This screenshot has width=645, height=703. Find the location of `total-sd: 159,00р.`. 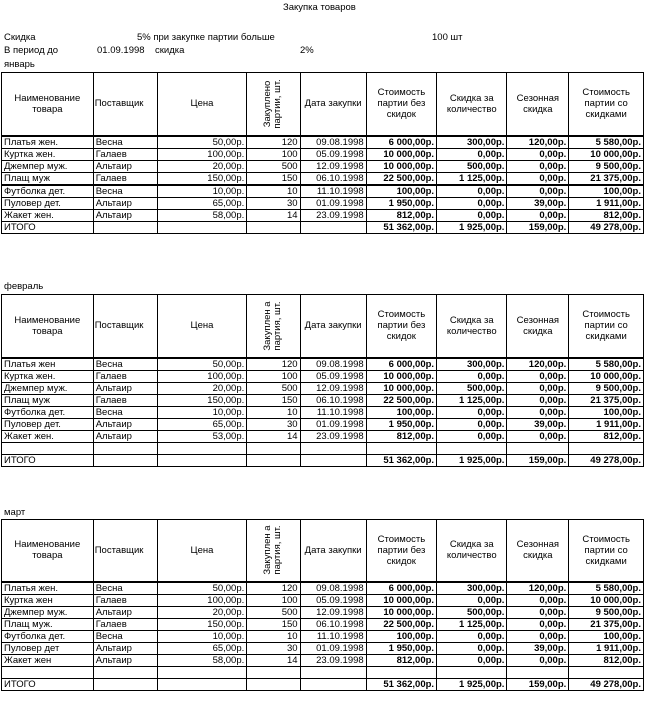

total-sd: 159,00р. is located at coordinates (538, 227).